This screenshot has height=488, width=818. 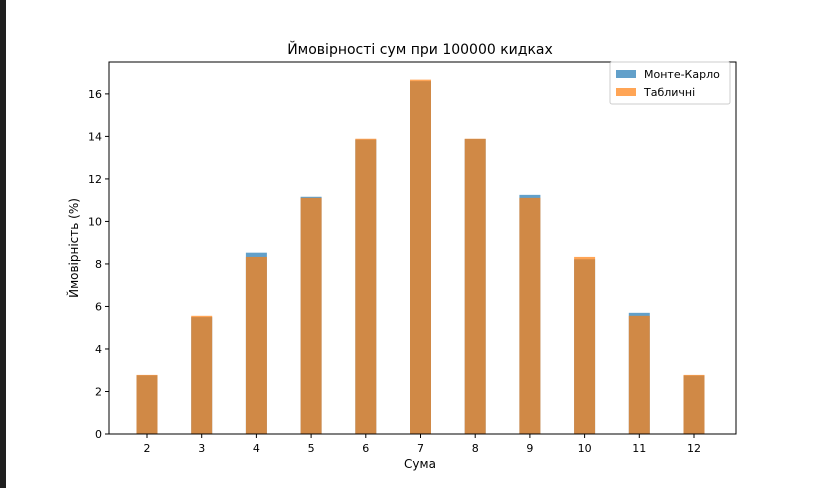 I want to click on chart-title: Ймовірності сум при 100000 кидках, so click(x=420, y=49).